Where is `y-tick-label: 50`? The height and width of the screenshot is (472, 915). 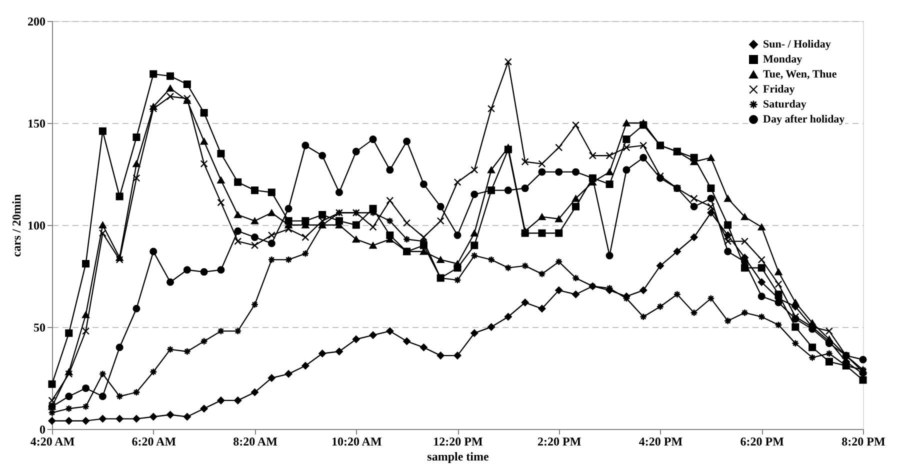 y-tick-label: 50 is located at coordinates (40, 327).